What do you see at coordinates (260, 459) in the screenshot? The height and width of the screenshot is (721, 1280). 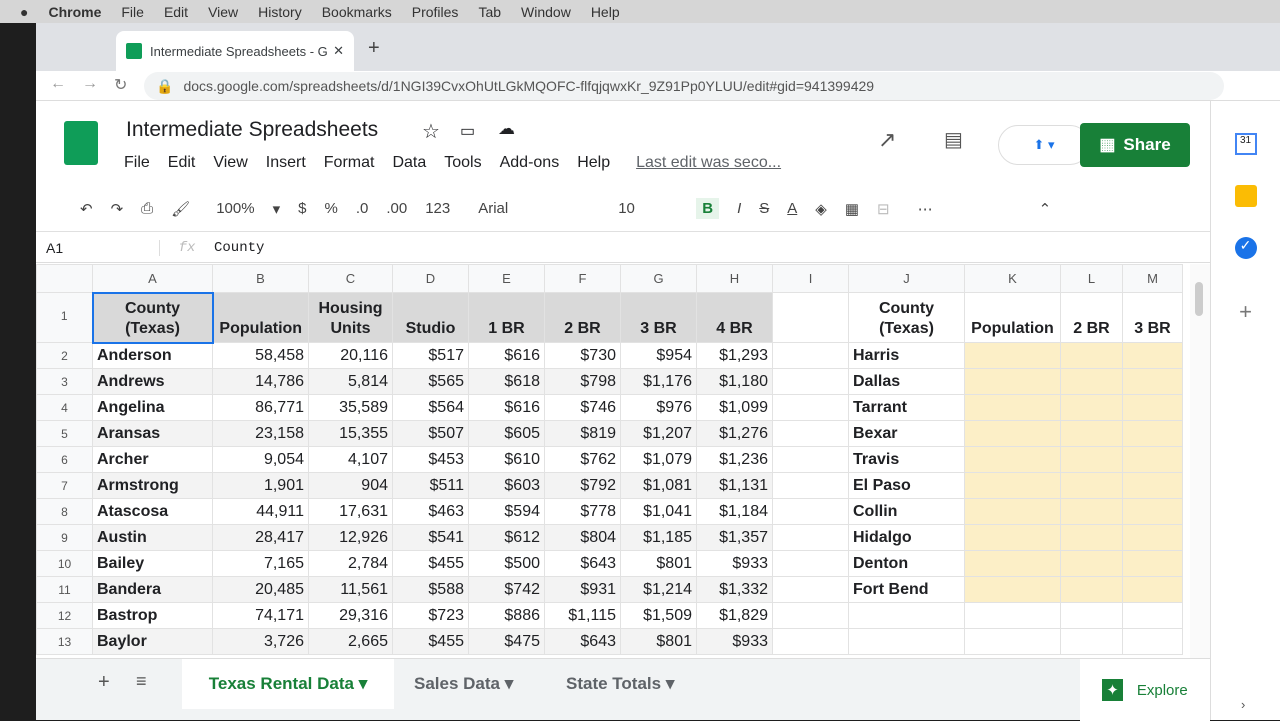 I see `cell: 9,054` at bounding box center [260, 459].